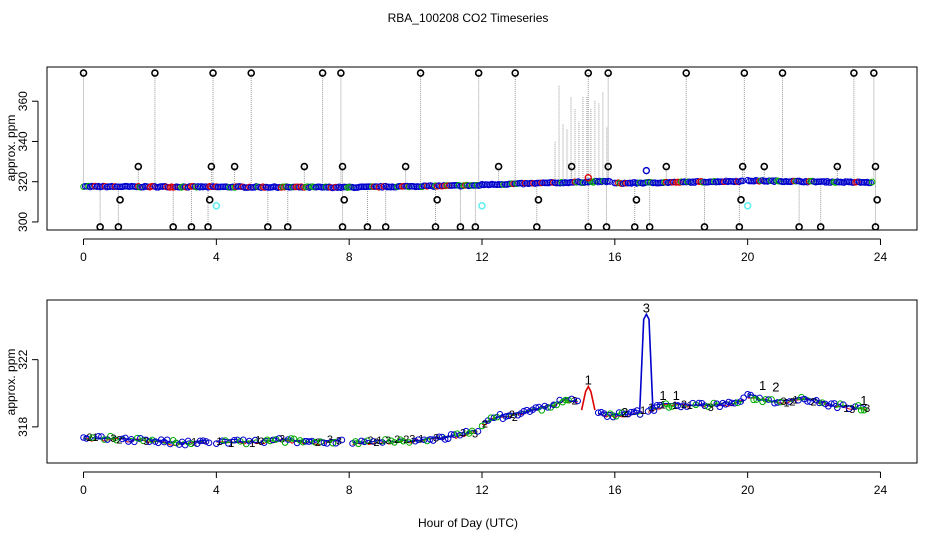 This screenshot has height=540, width=936. I want to click on top-x-tick-label: 24, so click(881, 257).